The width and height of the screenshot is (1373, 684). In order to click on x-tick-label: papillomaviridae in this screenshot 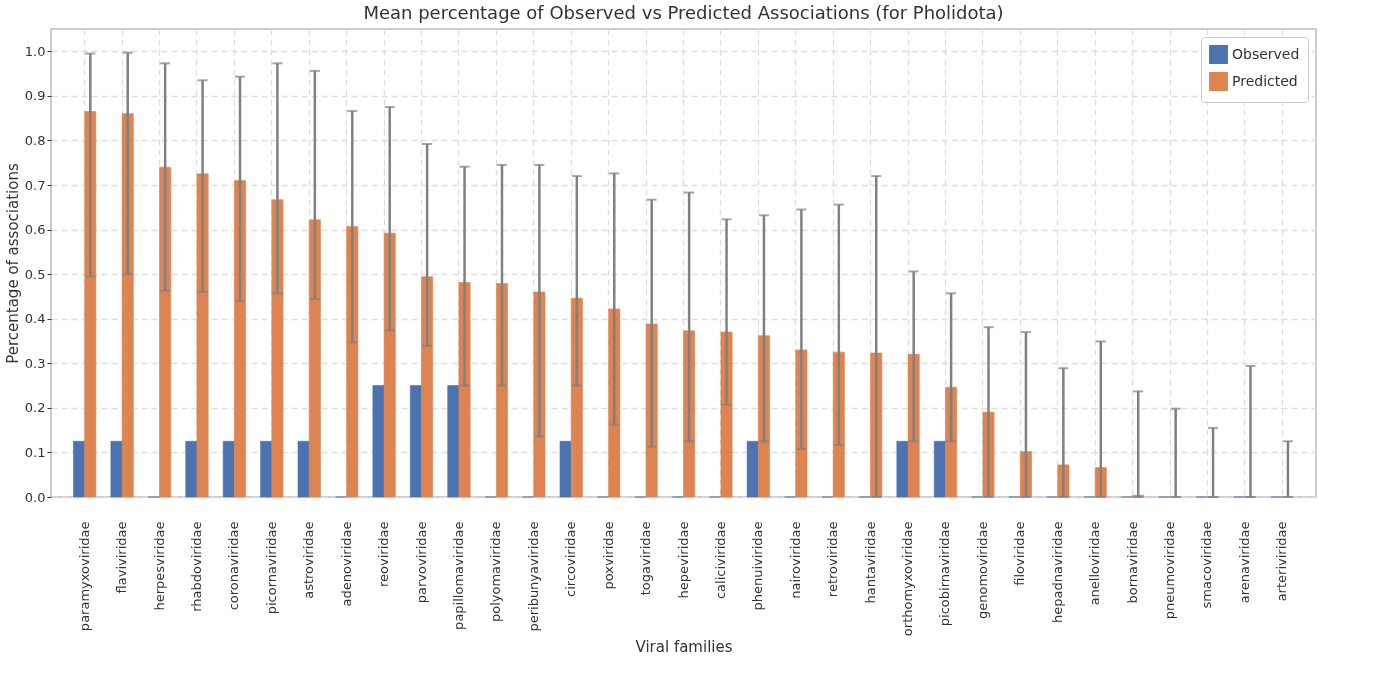, I will do `click(458, 575)`.